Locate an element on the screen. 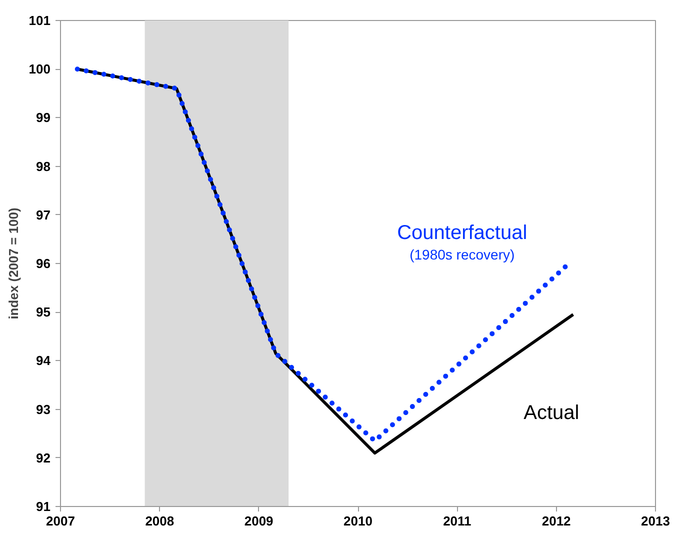 Image resolution: width=673 pixels, height=536 pixels. x-tick-label: 2012 is located at coordinates (556, 521).